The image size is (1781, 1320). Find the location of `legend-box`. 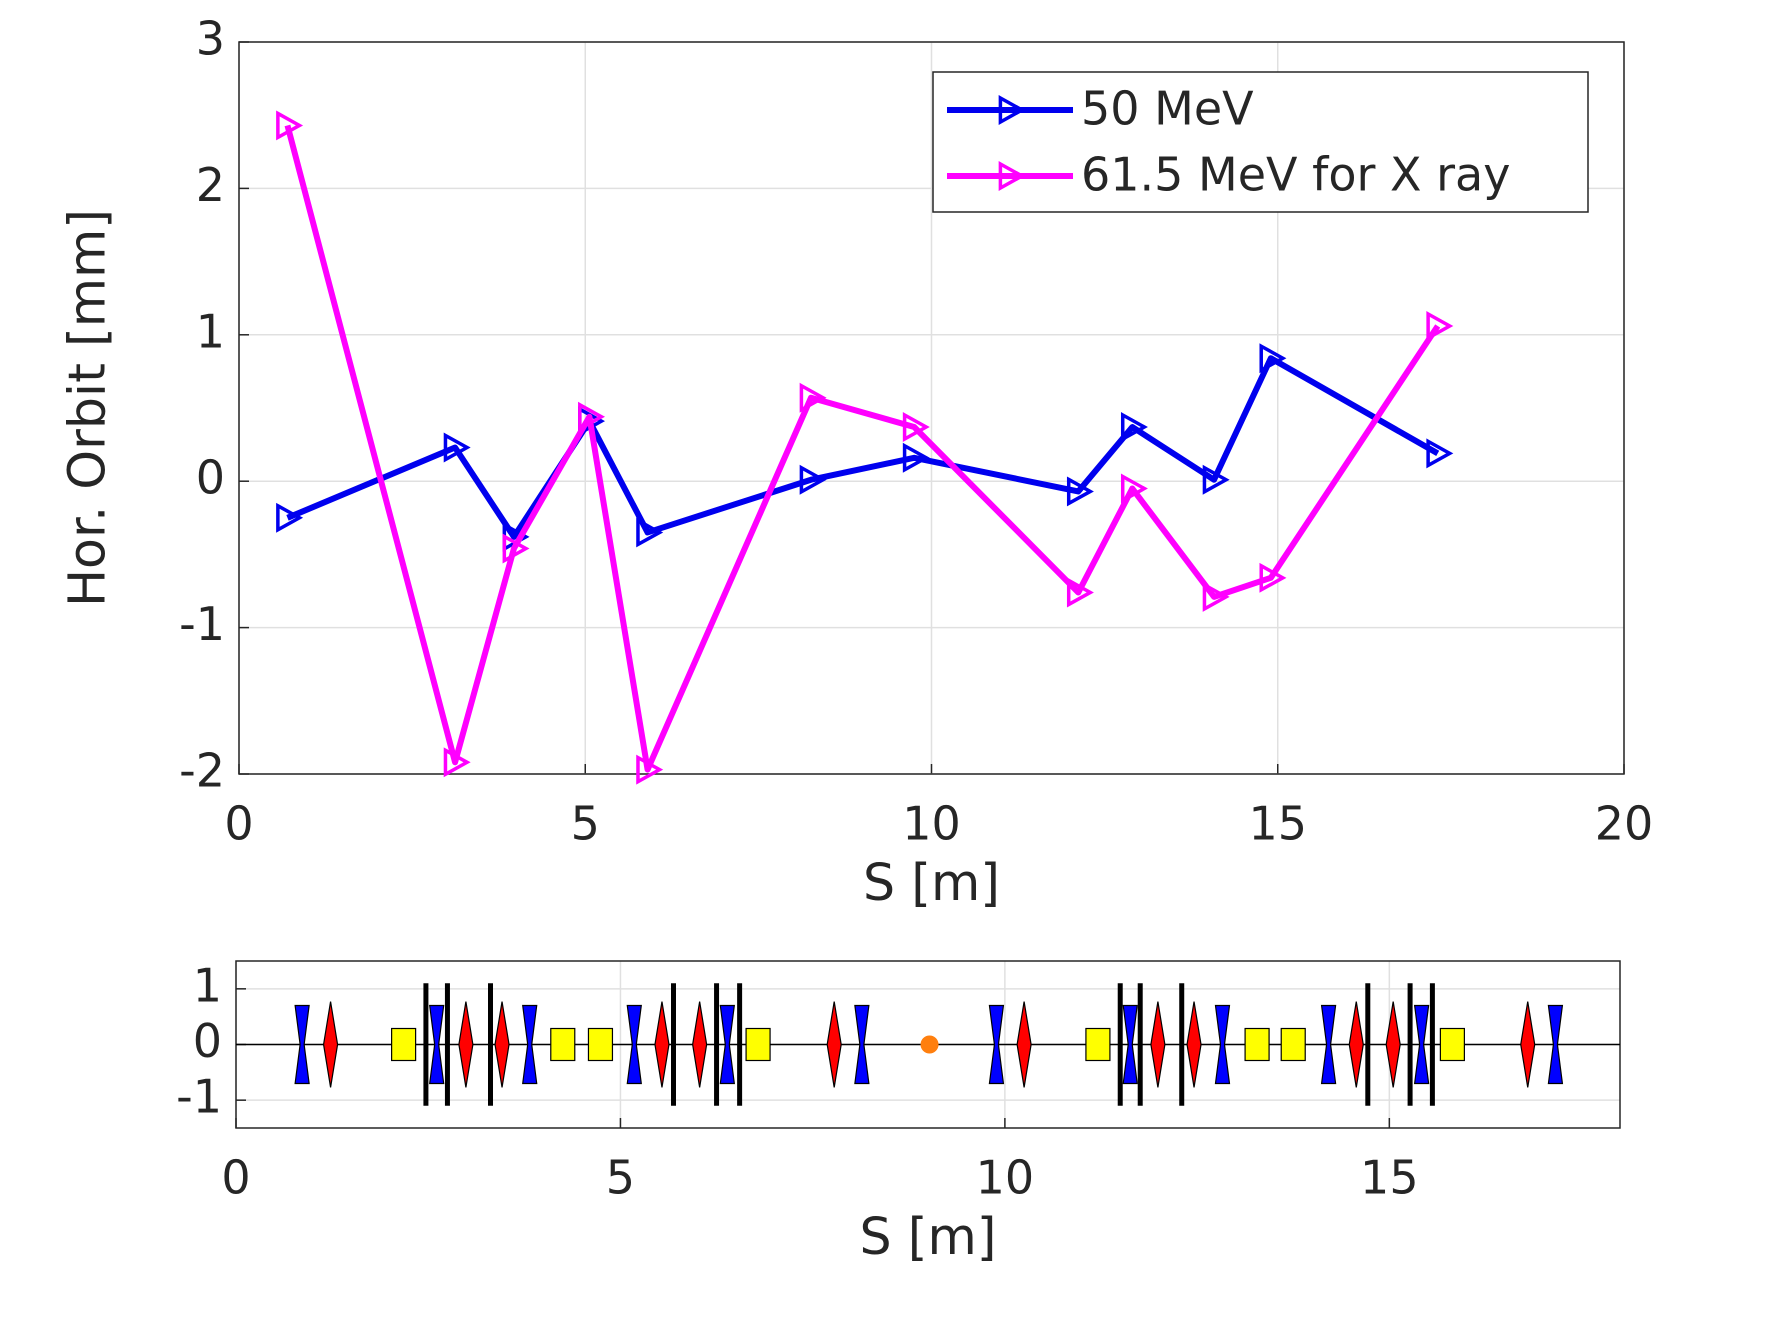

legend-box is located at coordinates (1260, 142).